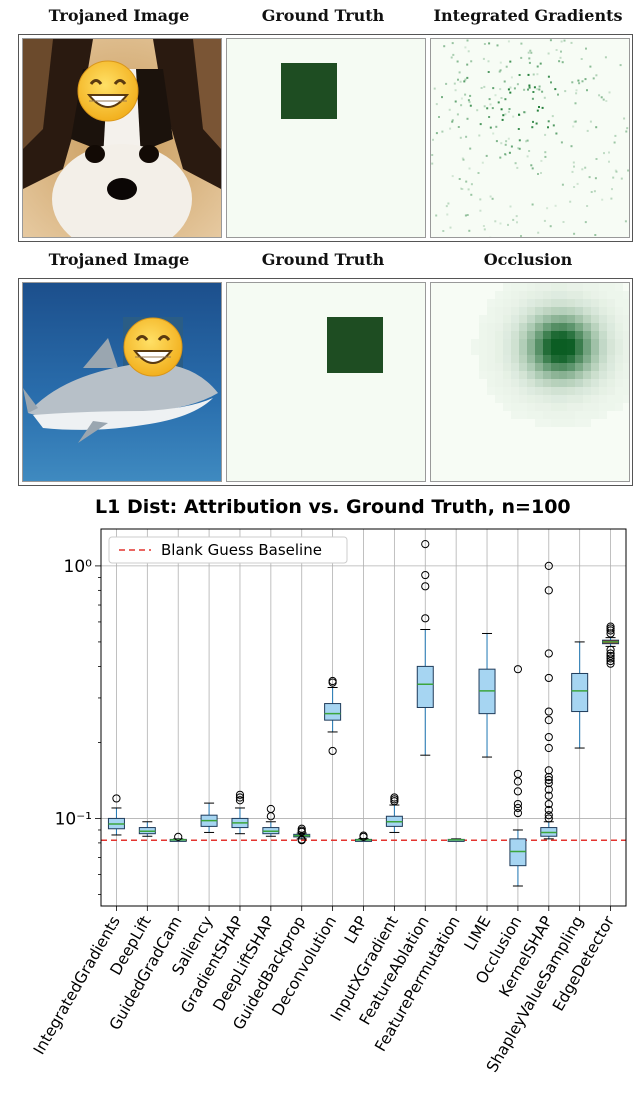  What do you see at coordinates (323, 259) in the screenshot?
I see `row2-title-ground-truth: Ground Truth` at bounding box center [323, 259].